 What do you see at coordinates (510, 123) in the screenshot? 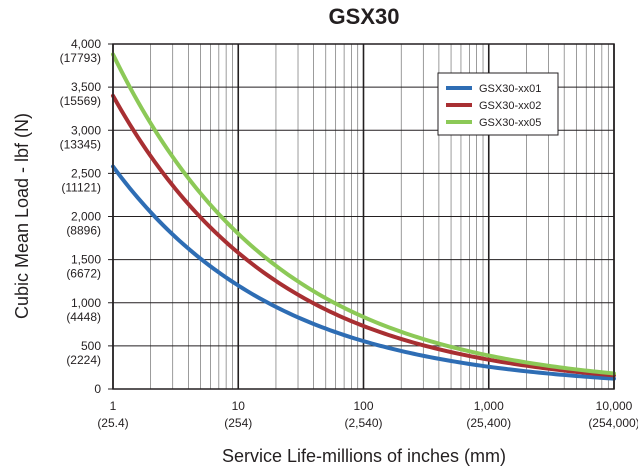
I see `legend-label: GSX30-xx05` at bounding box center [510, 123].